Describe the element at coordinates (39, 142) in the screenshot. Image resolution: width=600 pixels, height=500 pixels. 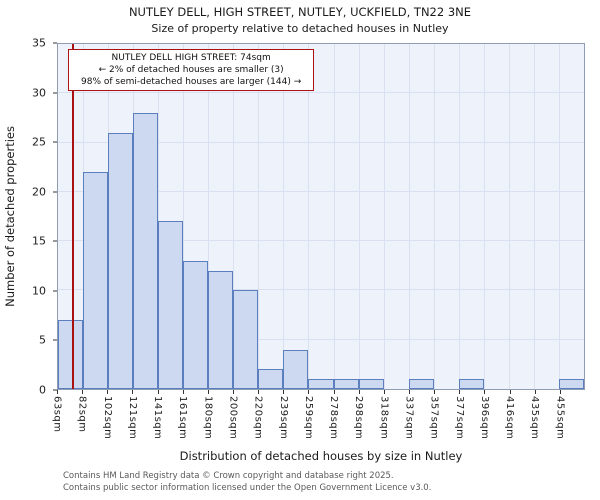
I see `y-tick-label: 25` at that location.